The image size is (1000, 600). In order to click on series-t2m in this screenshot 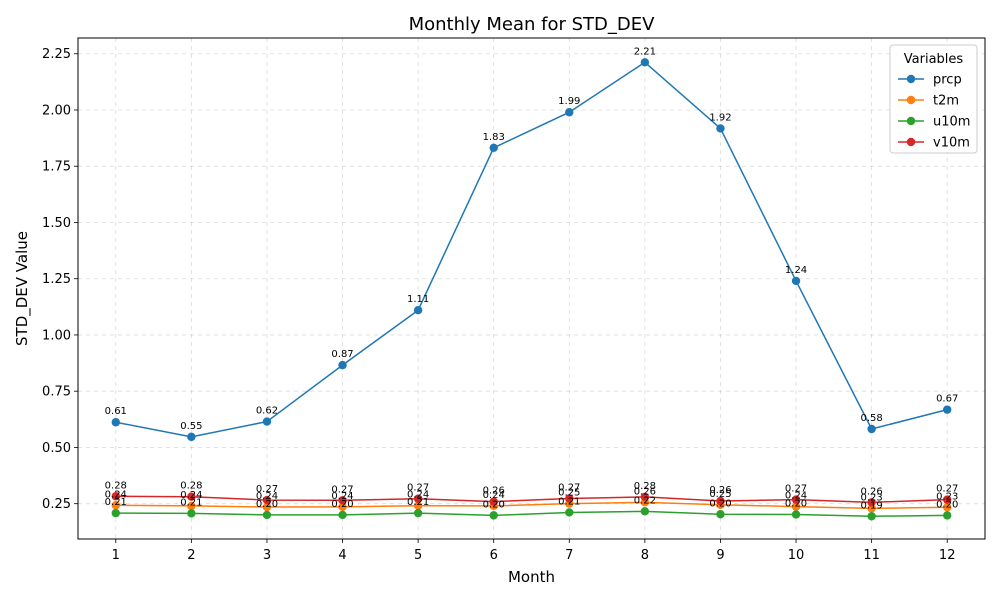, I will do `click(531, 505)`.